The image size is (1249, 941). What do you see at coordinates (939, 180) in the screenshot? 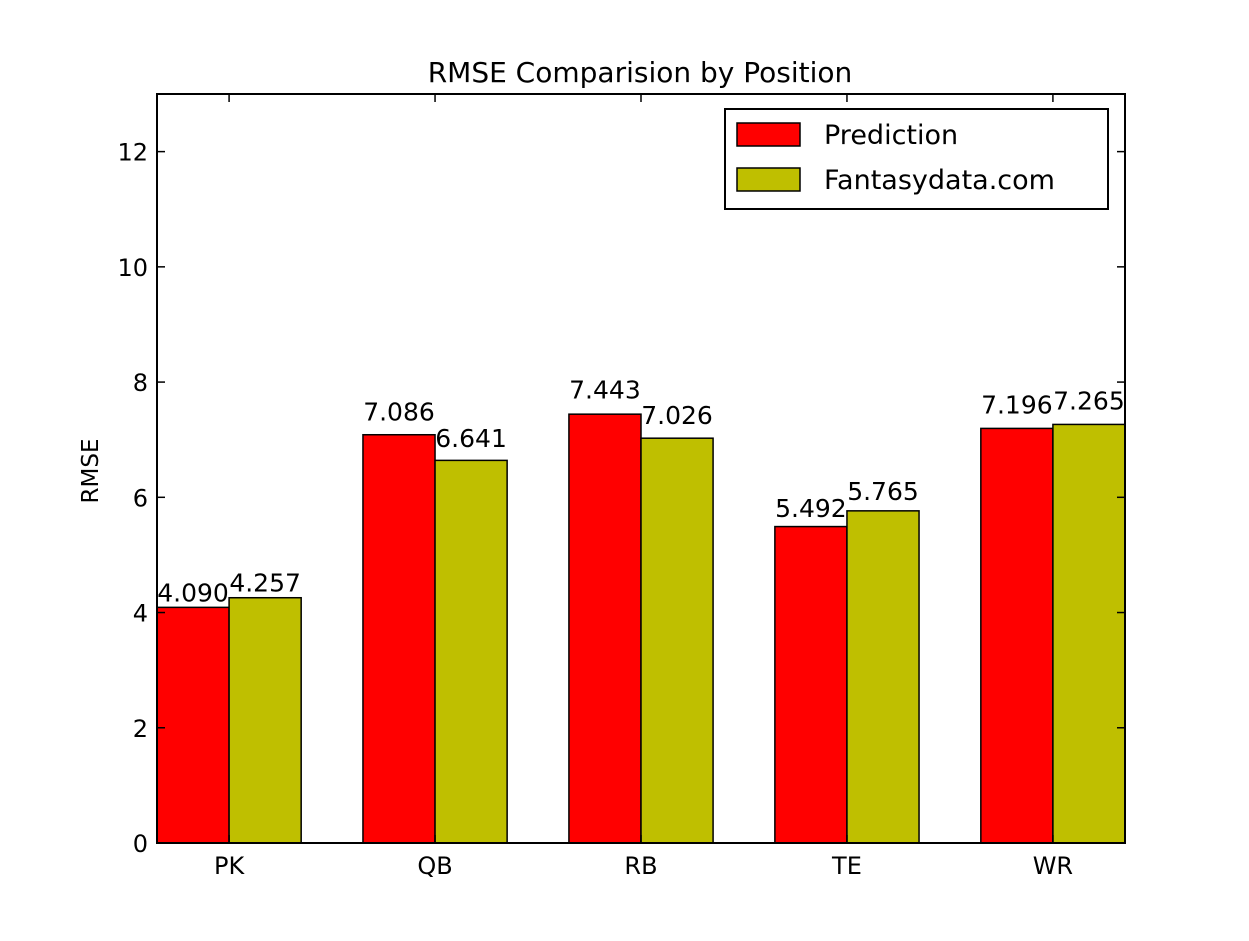
I see `legend-label-fantasydata: Fantasydata.com` at bounding box center [939, 180].